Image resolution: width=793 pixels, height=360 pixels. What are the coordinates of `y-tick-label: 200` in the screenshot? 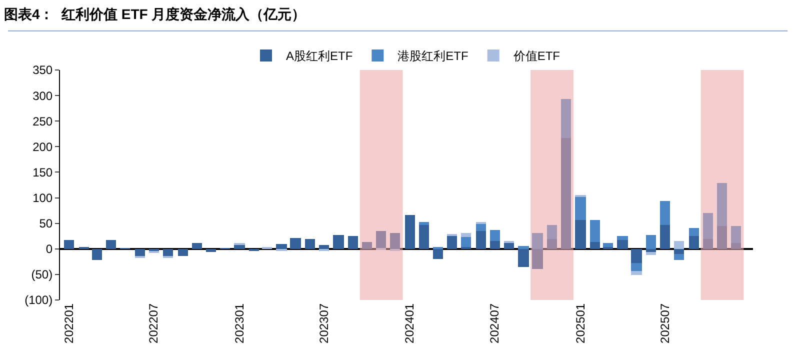 It's located at (42, 147).